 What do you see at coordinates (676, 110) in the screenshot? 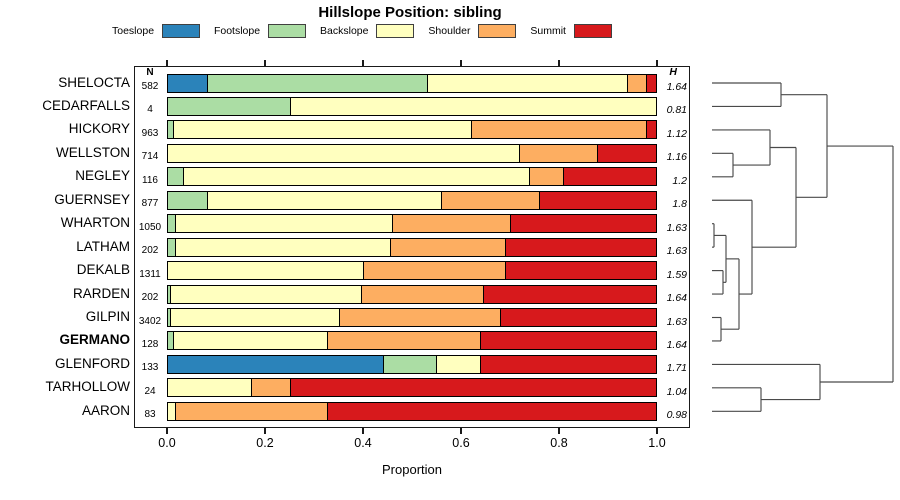
I see `row-h-value: 0.81` at bounding box center [676, 110].